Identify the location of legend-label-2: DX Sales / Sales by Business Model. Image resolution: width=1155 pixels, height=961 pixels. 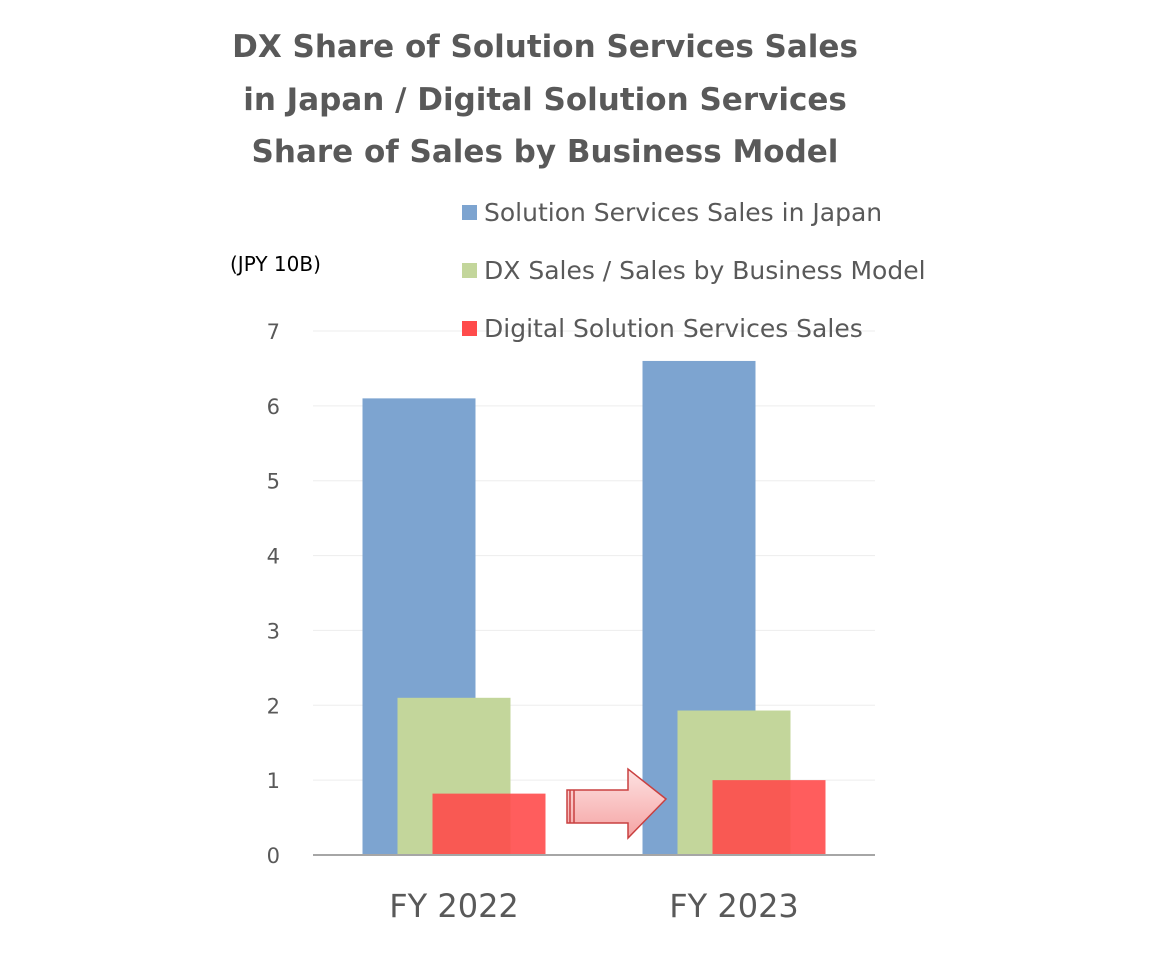
(705, 270).